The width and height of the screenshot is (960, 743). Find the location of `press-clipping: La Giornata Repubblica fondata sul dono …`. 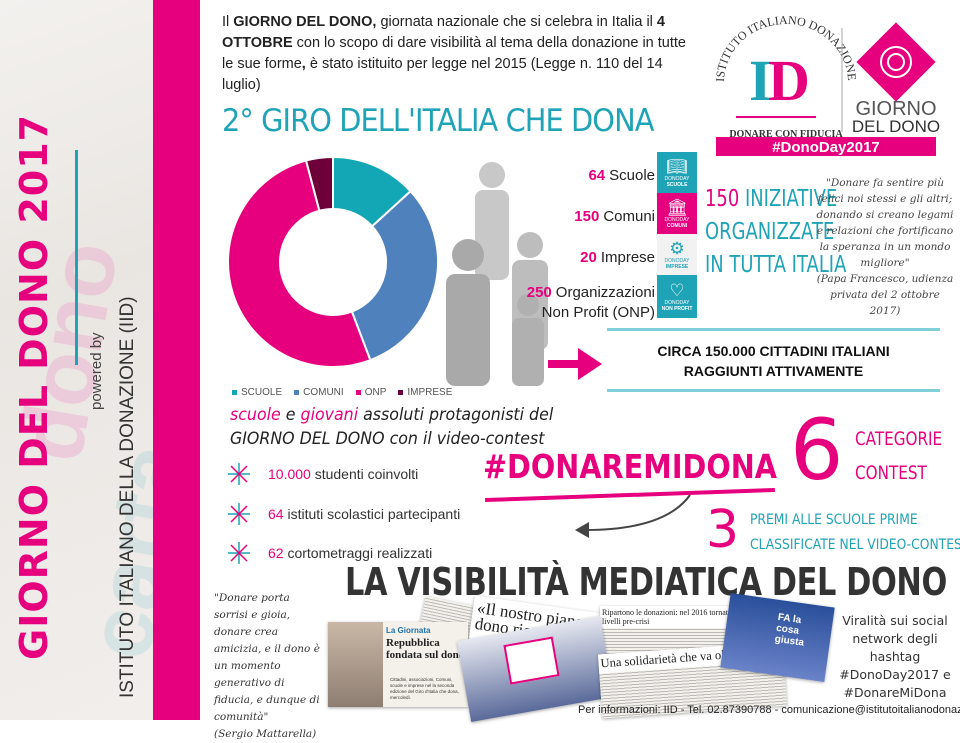

press-clipping: La Giornata Repubblica fondata sul dono … is located at coordinates (398, 664).